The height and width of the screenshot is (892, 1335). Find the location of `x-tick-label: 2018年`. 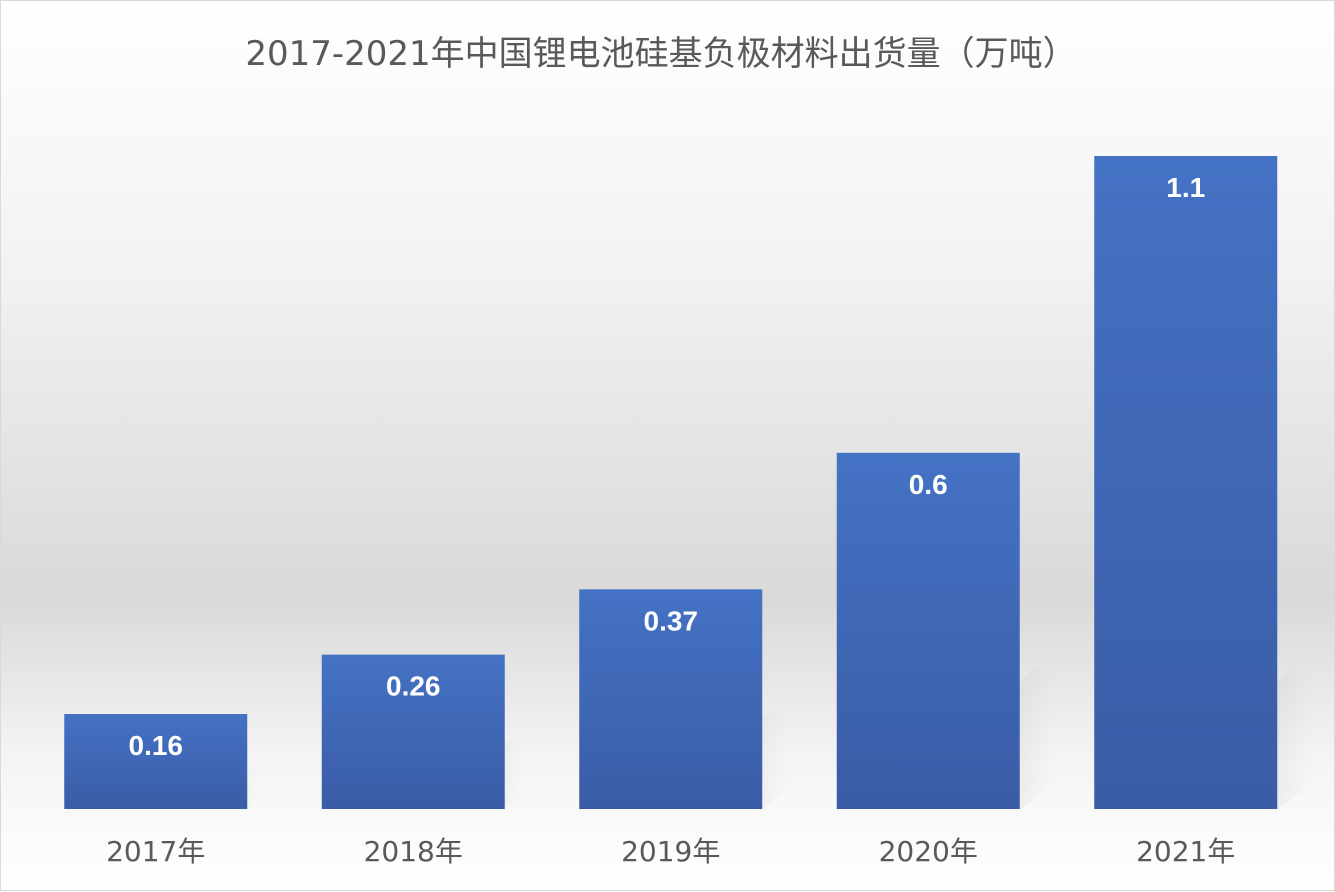

x-tick-label: 2018年 is located at coordinates (413, 851).